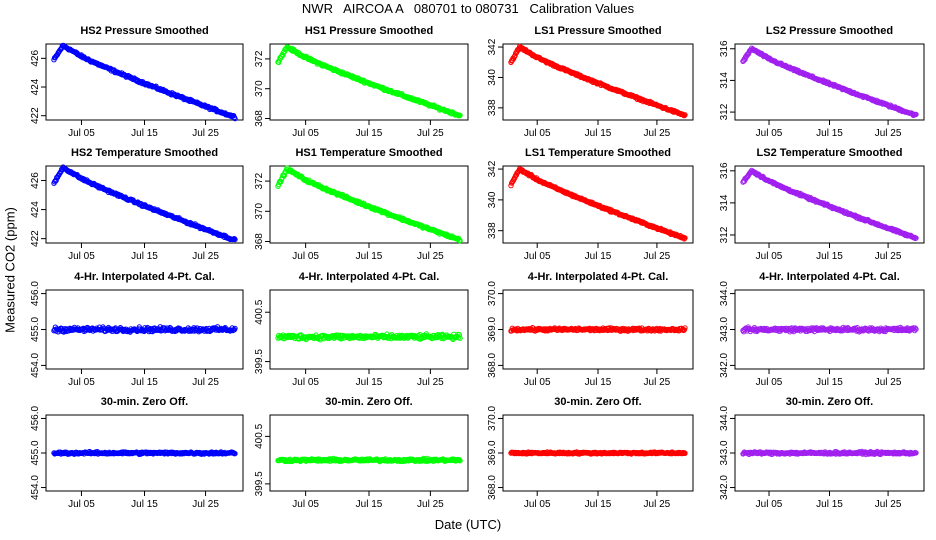  What do you see at coordinates (35, 329) in the screenshot?
I see `y-tick-label: 455.0` at bounding box center [35, 329].